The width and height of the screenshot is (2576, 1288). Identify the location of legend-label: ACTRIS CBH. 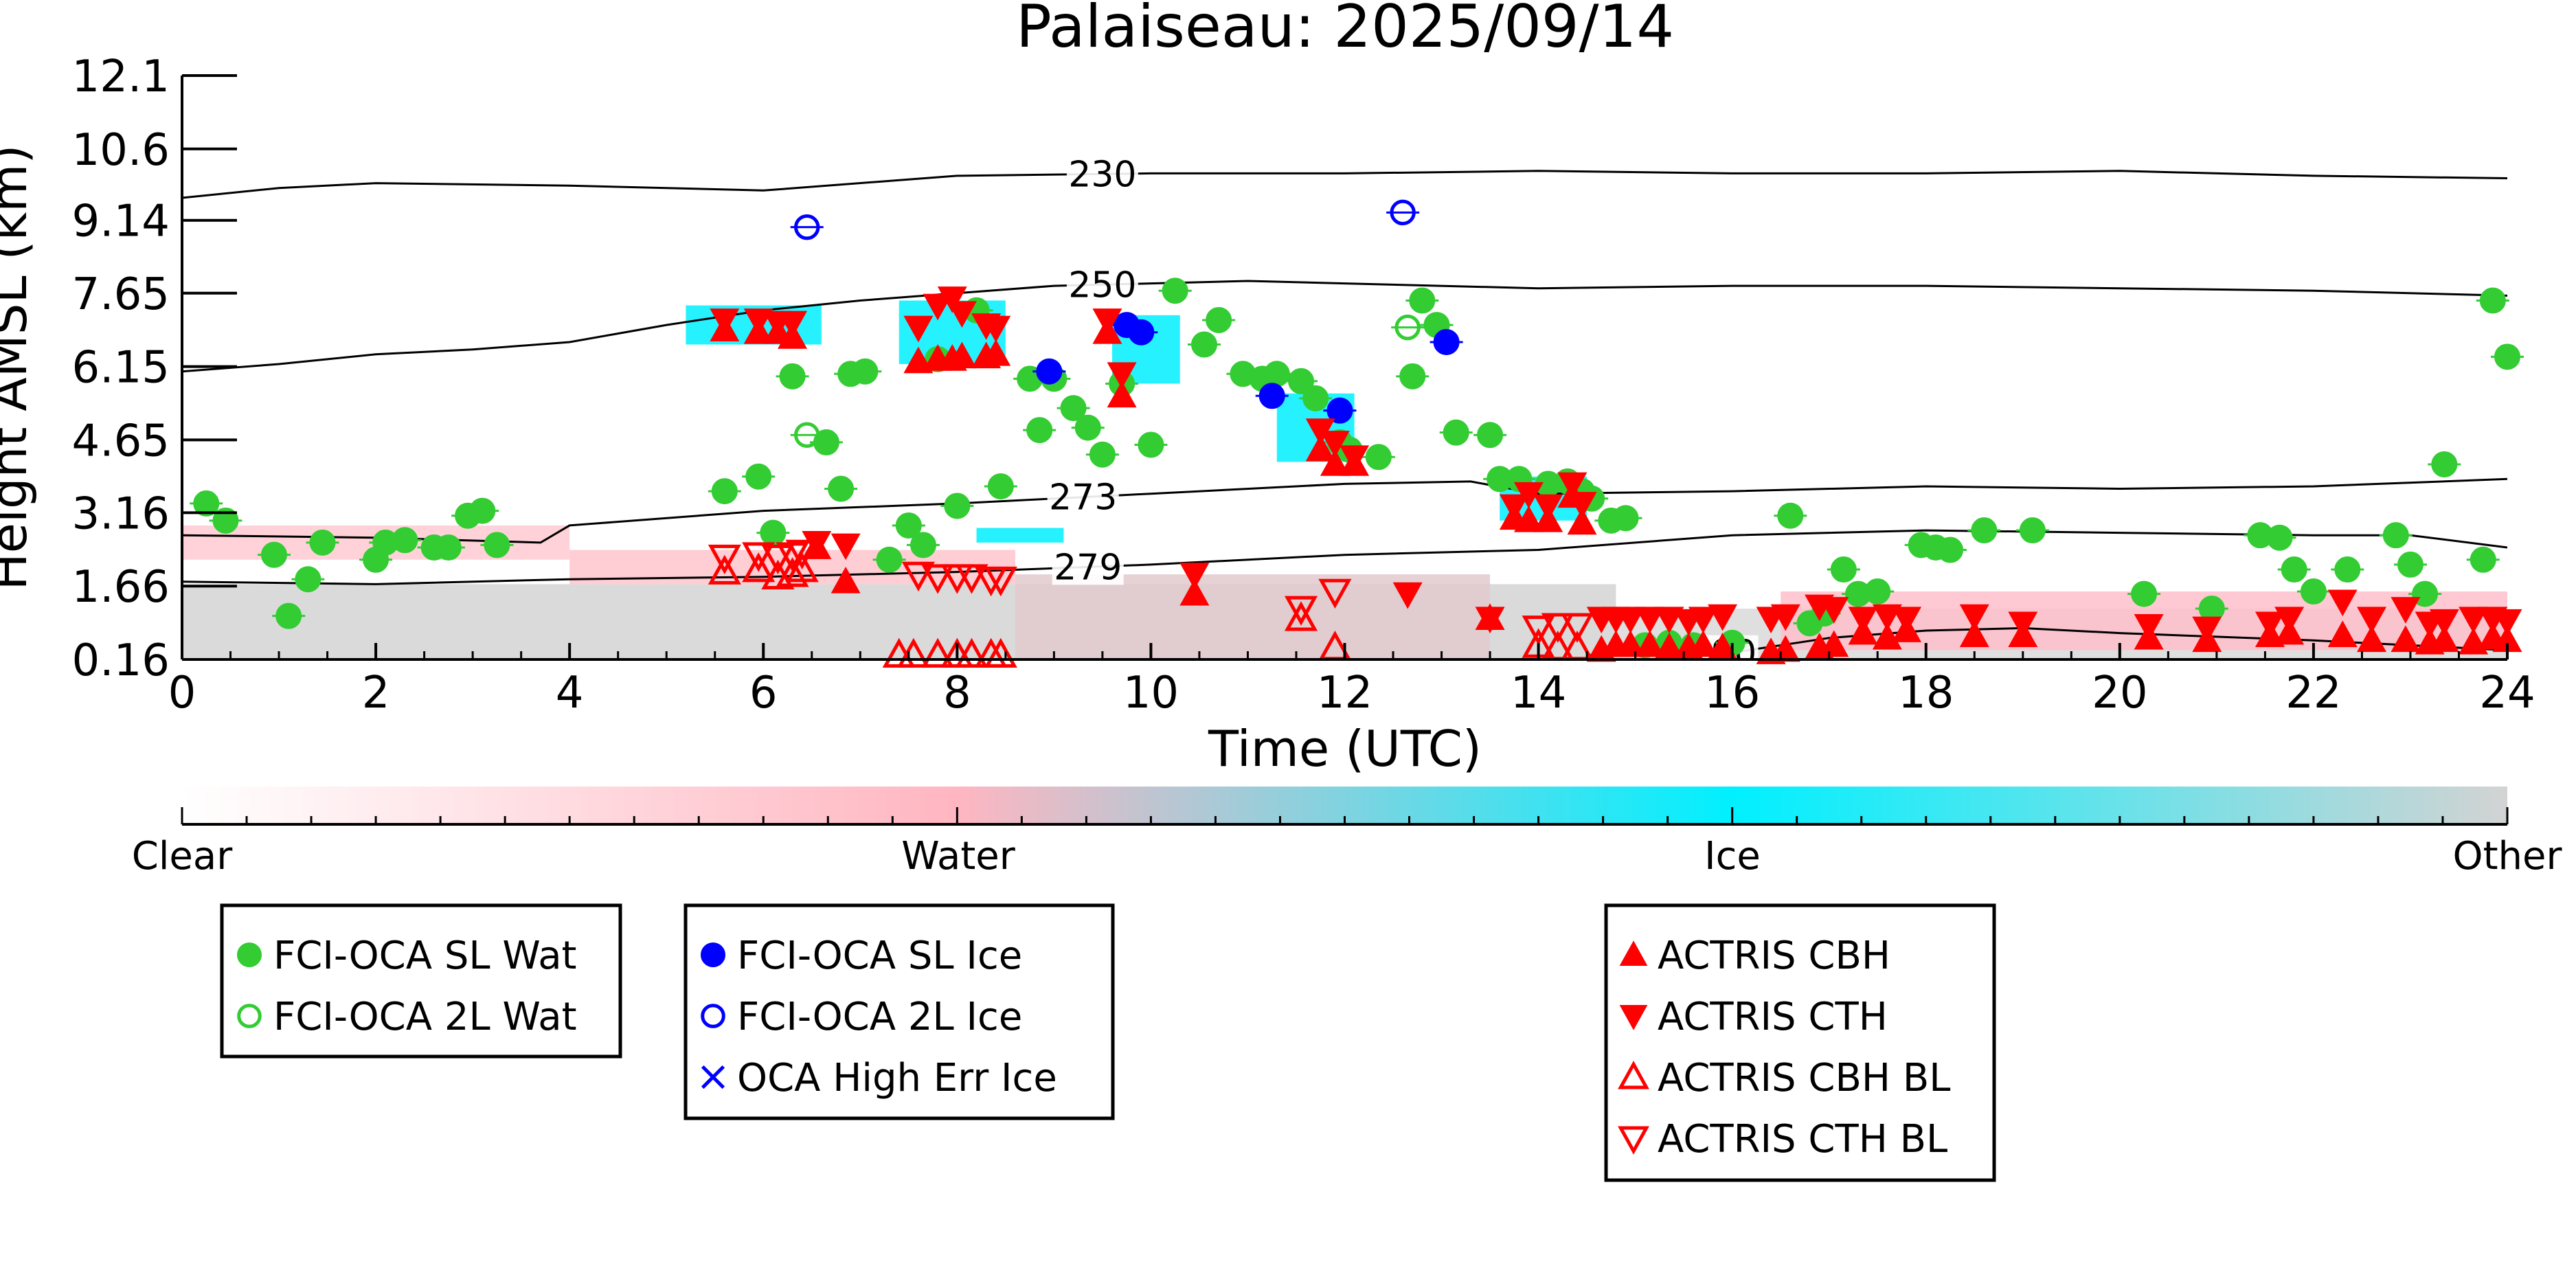
(1774, 956).